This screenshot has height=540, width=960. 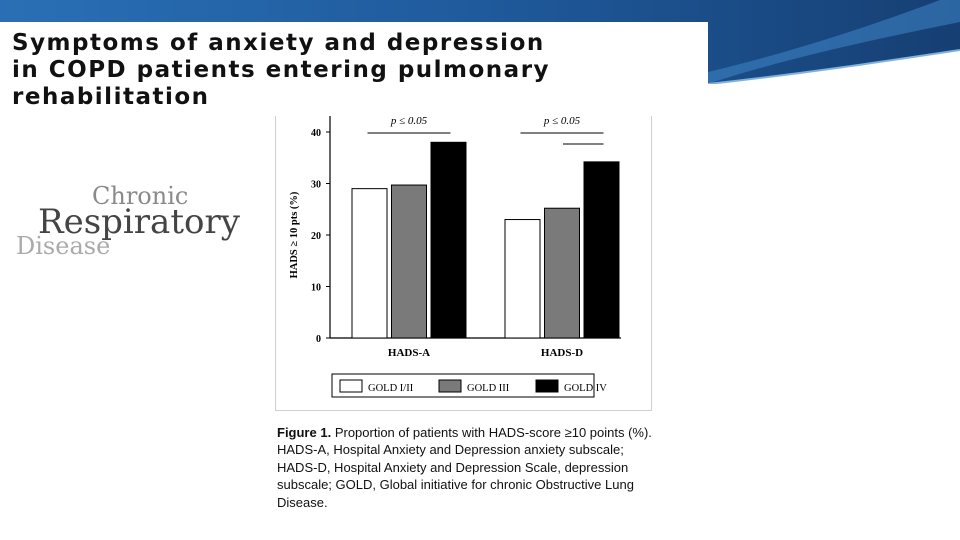 I want to click on title-line-3: rehabilitation, so click(x=111, y=97).